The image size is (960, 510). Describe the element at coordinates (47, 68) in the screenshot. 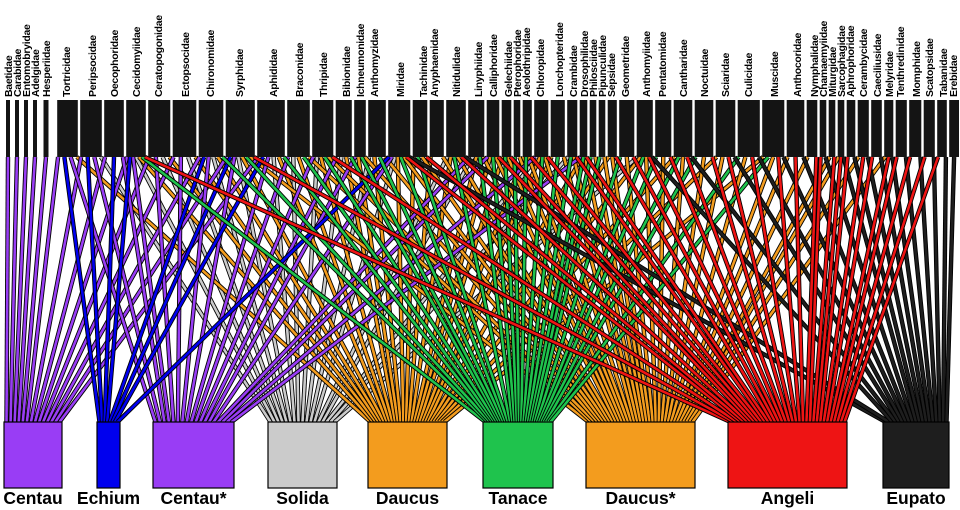

I see `top-label-Hesperiidae: Hesperiidae` at that location.